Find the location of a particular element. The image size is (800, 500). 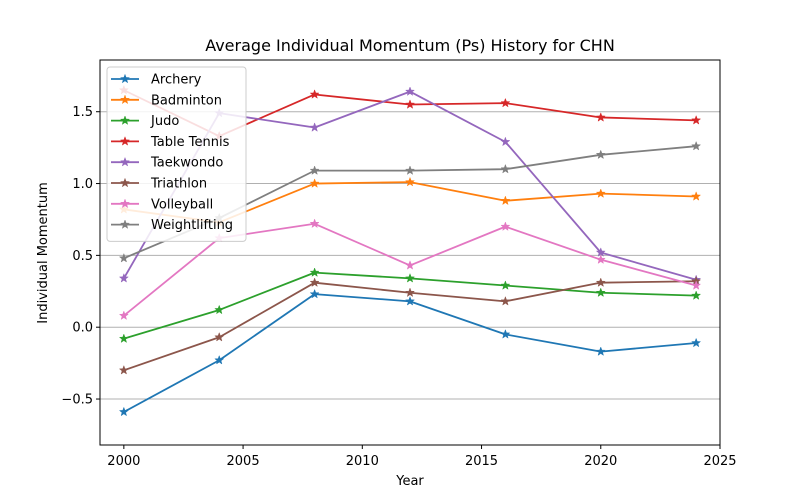

x-tick-label: 2010 is located at coordinates (362, 461).